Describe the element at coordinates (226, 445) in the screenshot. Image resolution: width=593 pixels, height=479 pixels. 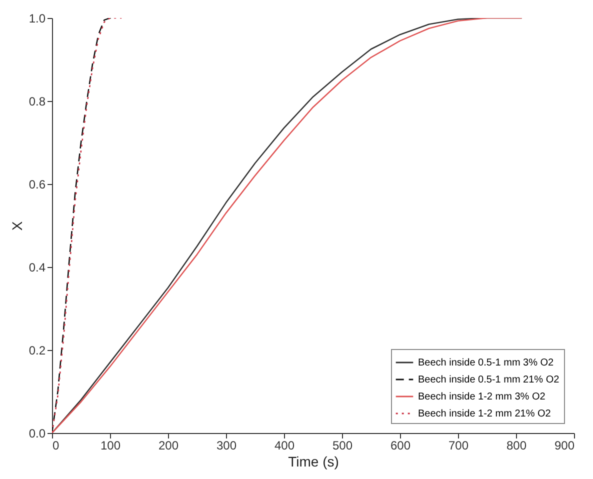
I see `x-tick-label: 300` at that location.